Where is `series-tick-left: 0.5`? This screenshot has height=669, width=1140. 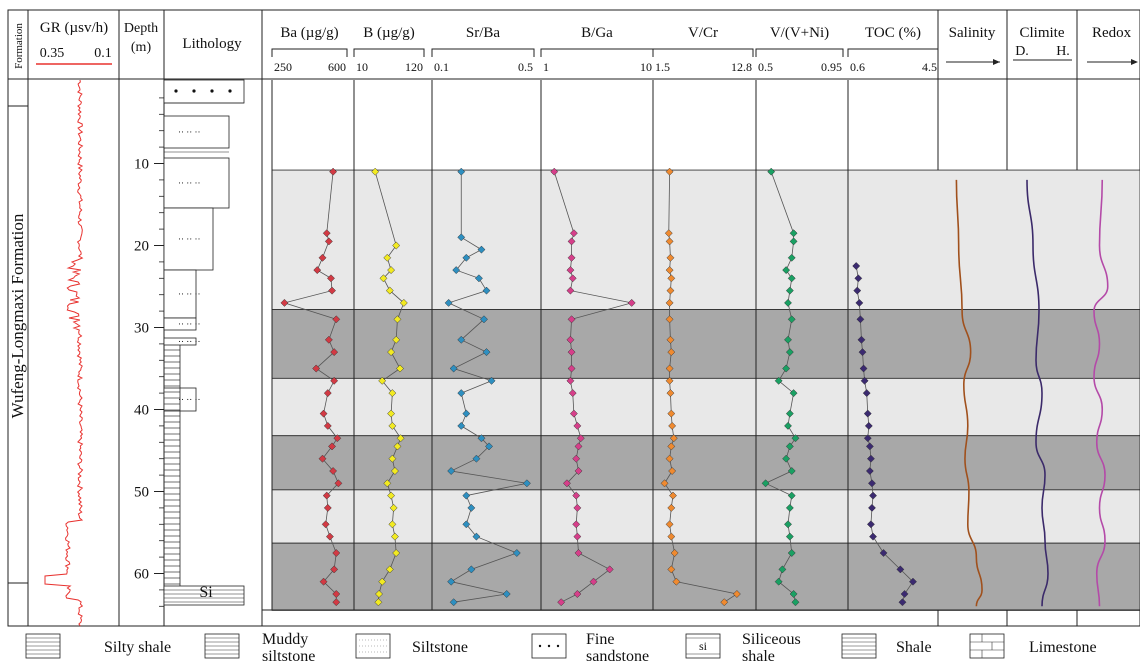
series-tick-left: 0.5 is located at coordinates (765, 67).